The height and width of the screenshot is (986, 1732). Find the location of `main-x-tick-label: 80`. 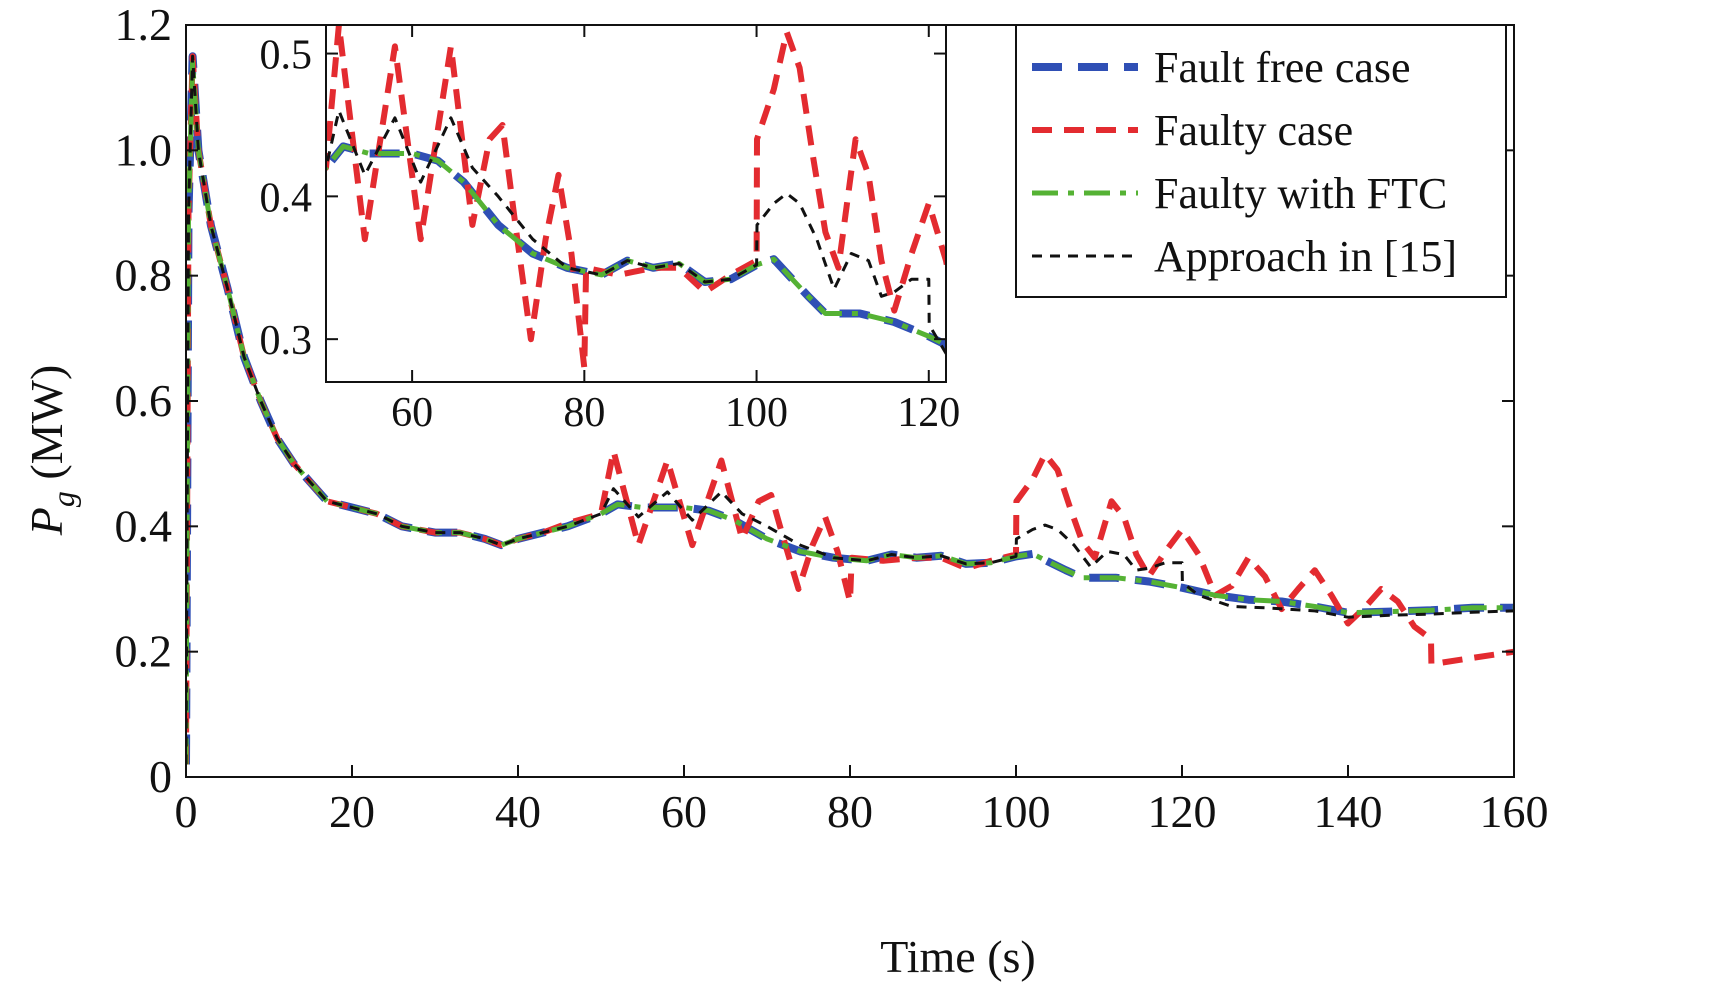

main-x-tick-label: 80 is located at coordinates (850, 811).